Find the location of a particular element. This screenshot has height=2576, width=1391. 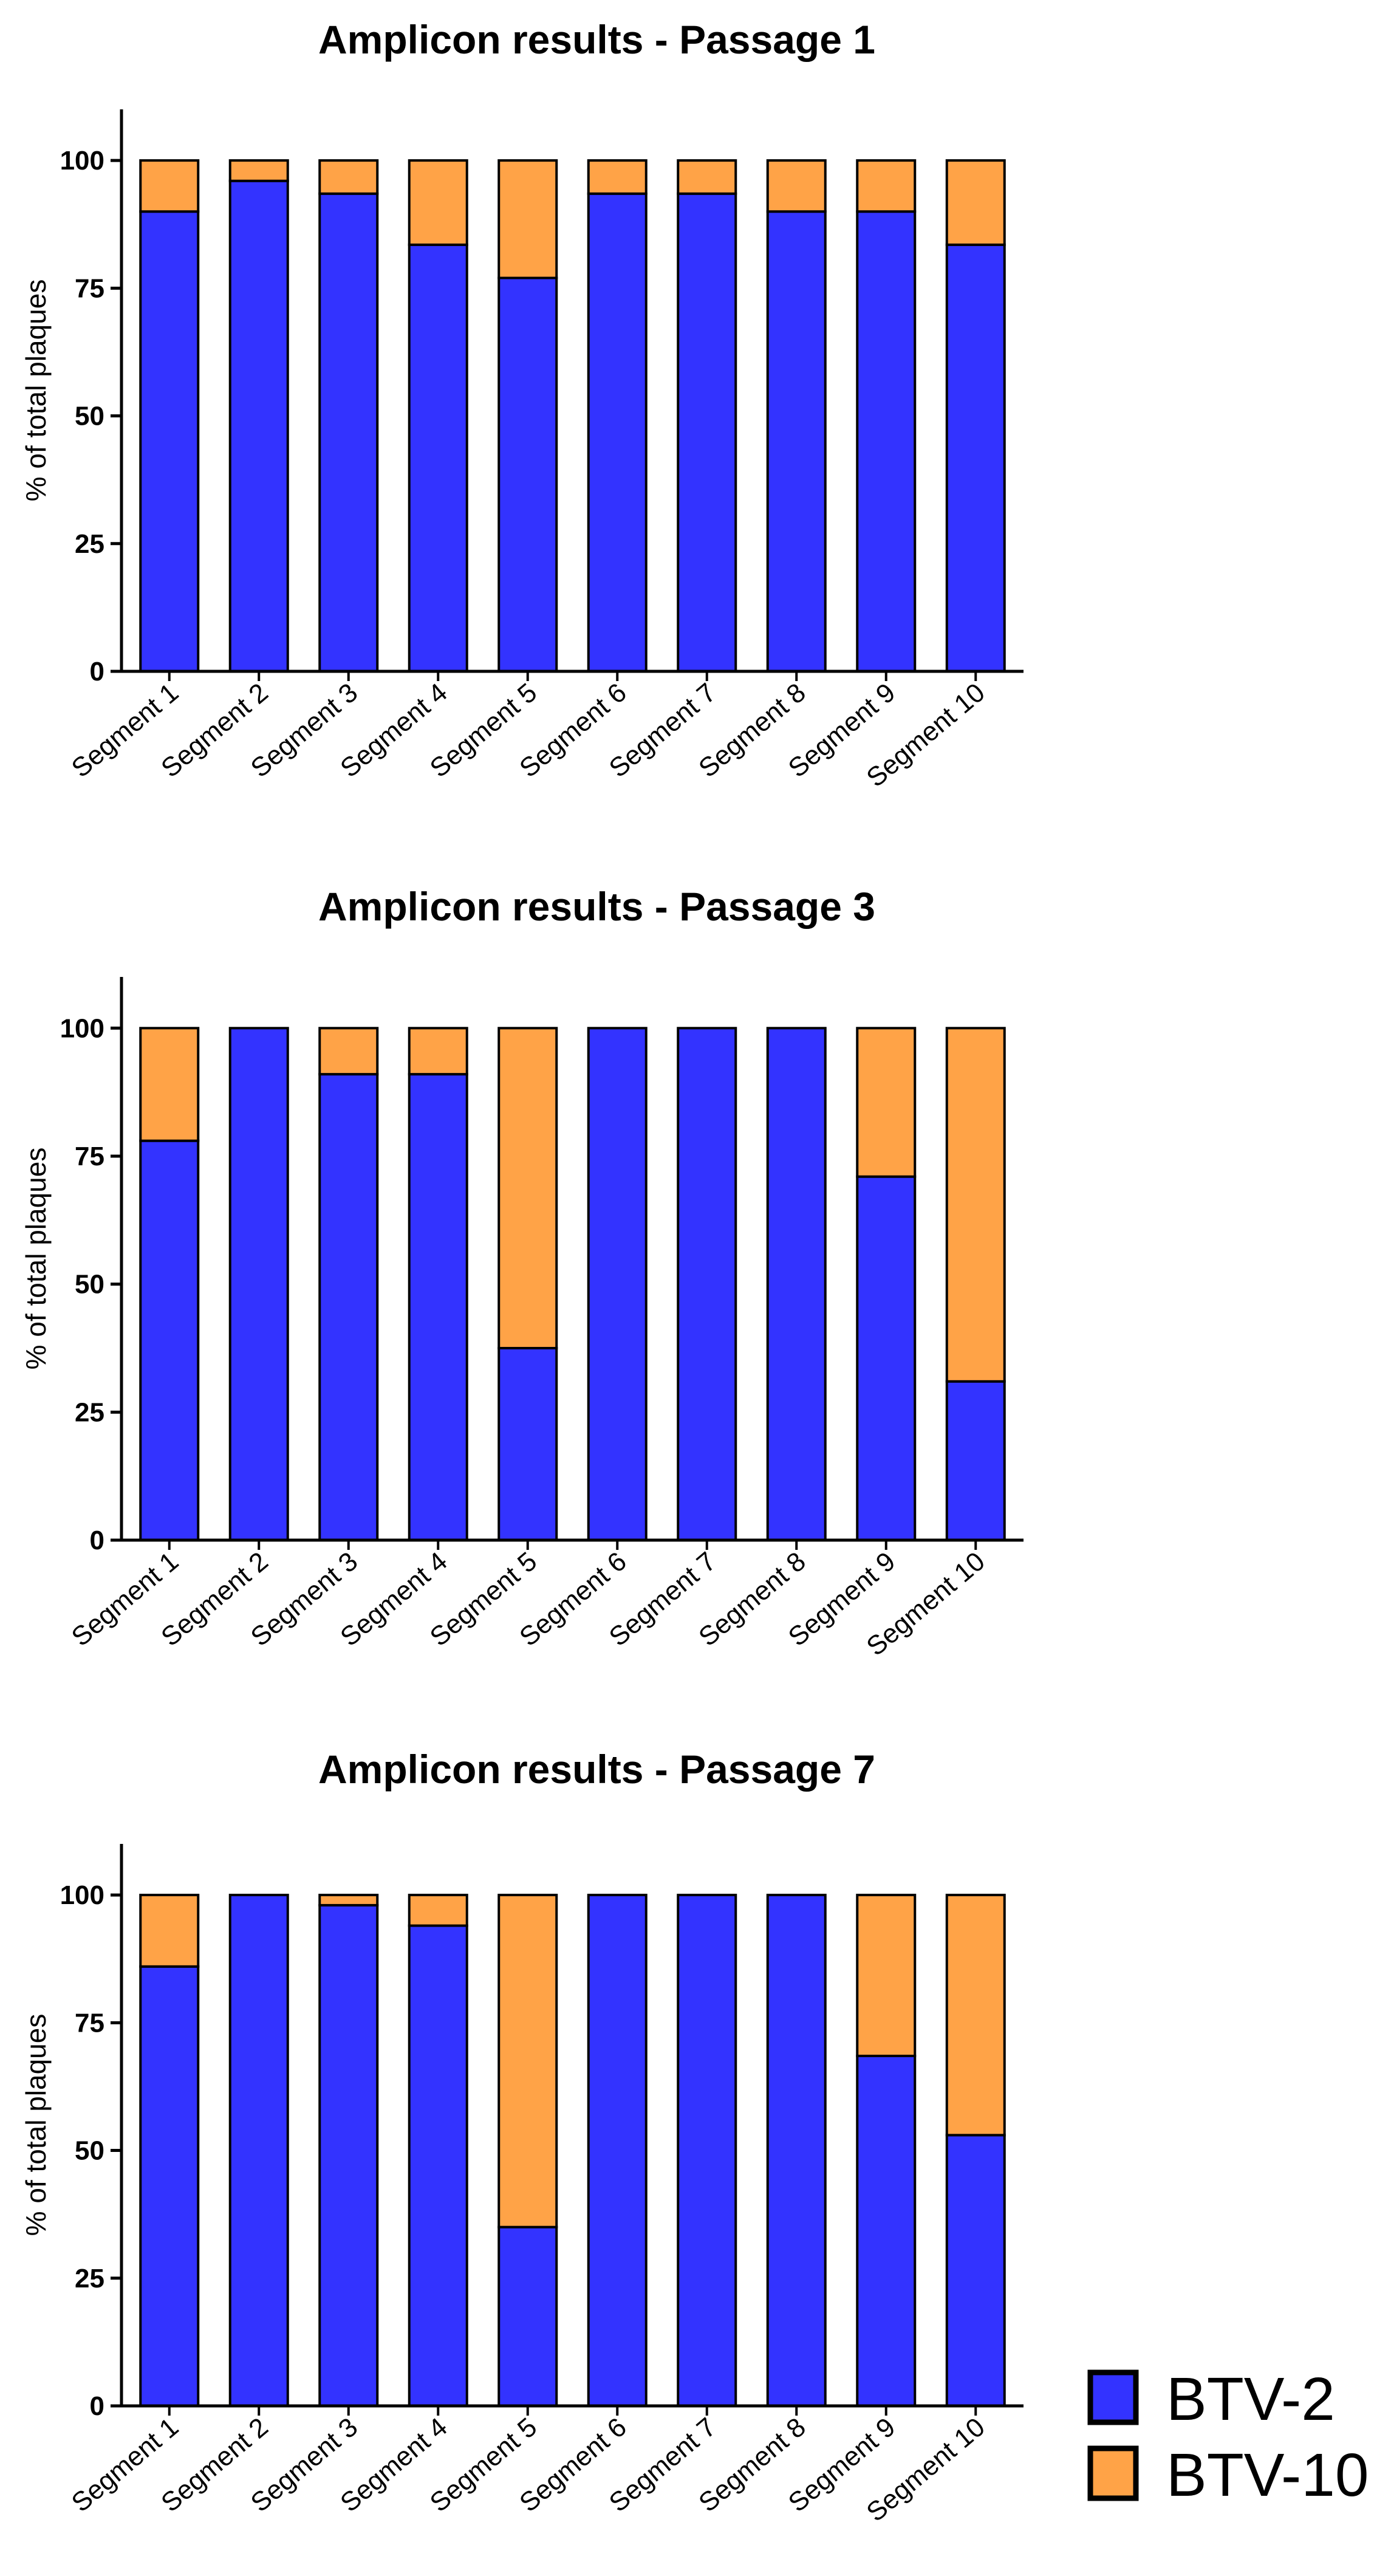

legend-label-btv-2: BTV-2 is located at coordinates (1250, 2399).